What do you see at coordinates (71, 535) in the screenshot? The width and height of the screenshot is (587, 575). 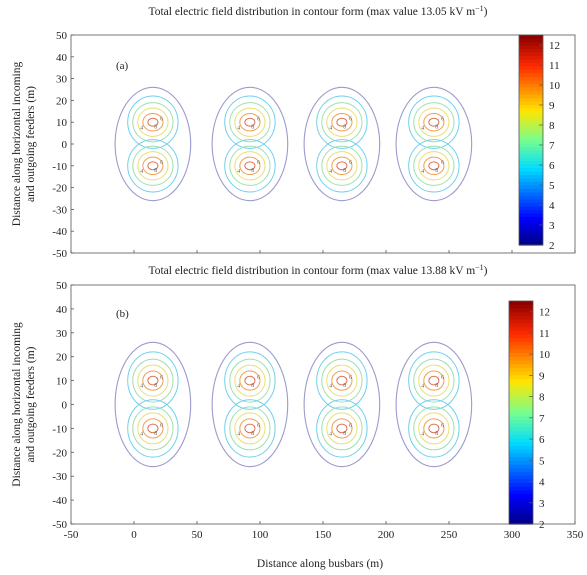 I see `x-tick-label: -50` at bounding box center [71, 535].